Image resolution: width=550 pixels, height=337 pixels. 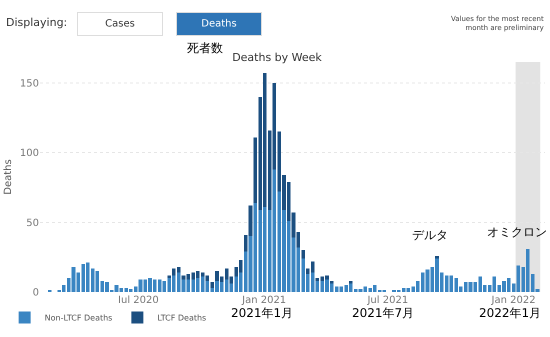 What do you see at coordinates (387, 300) in the screenshot?
I see `x-tick-label: Jul 2021` at bounding box center [387, 300].